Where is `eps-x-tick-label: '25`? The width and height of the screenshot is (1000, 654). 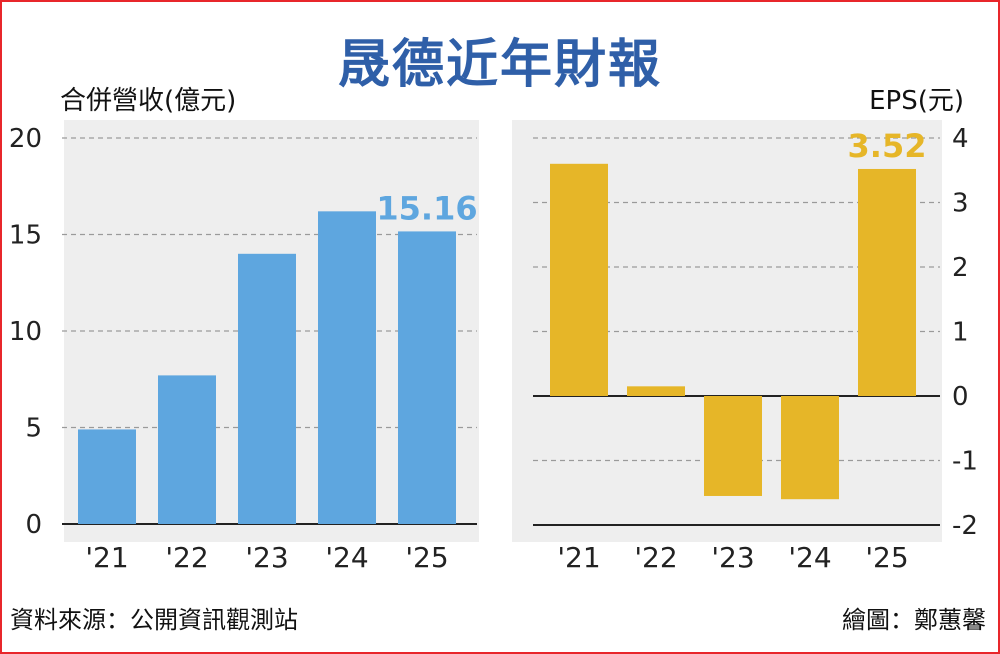 eps-x-tick-label: '25 is located at coordinates (886, 557).